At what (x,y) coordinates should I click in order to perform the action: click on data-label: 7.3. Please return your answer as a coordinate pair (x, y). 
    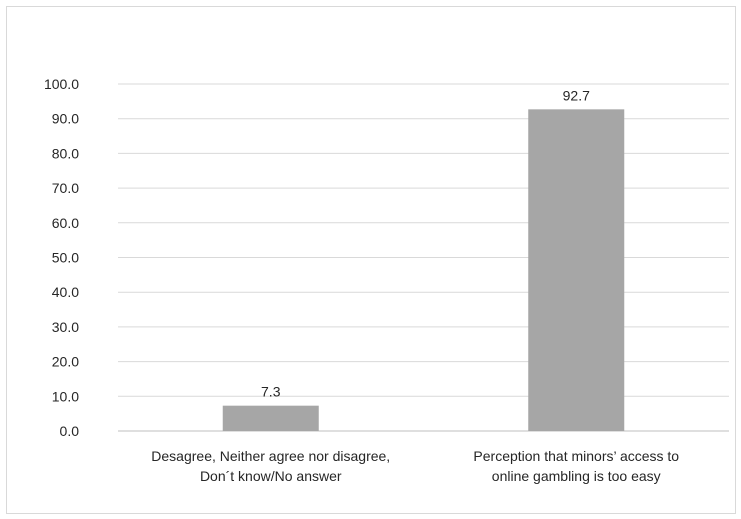
    Looking at the image, I should click on (271, 392).